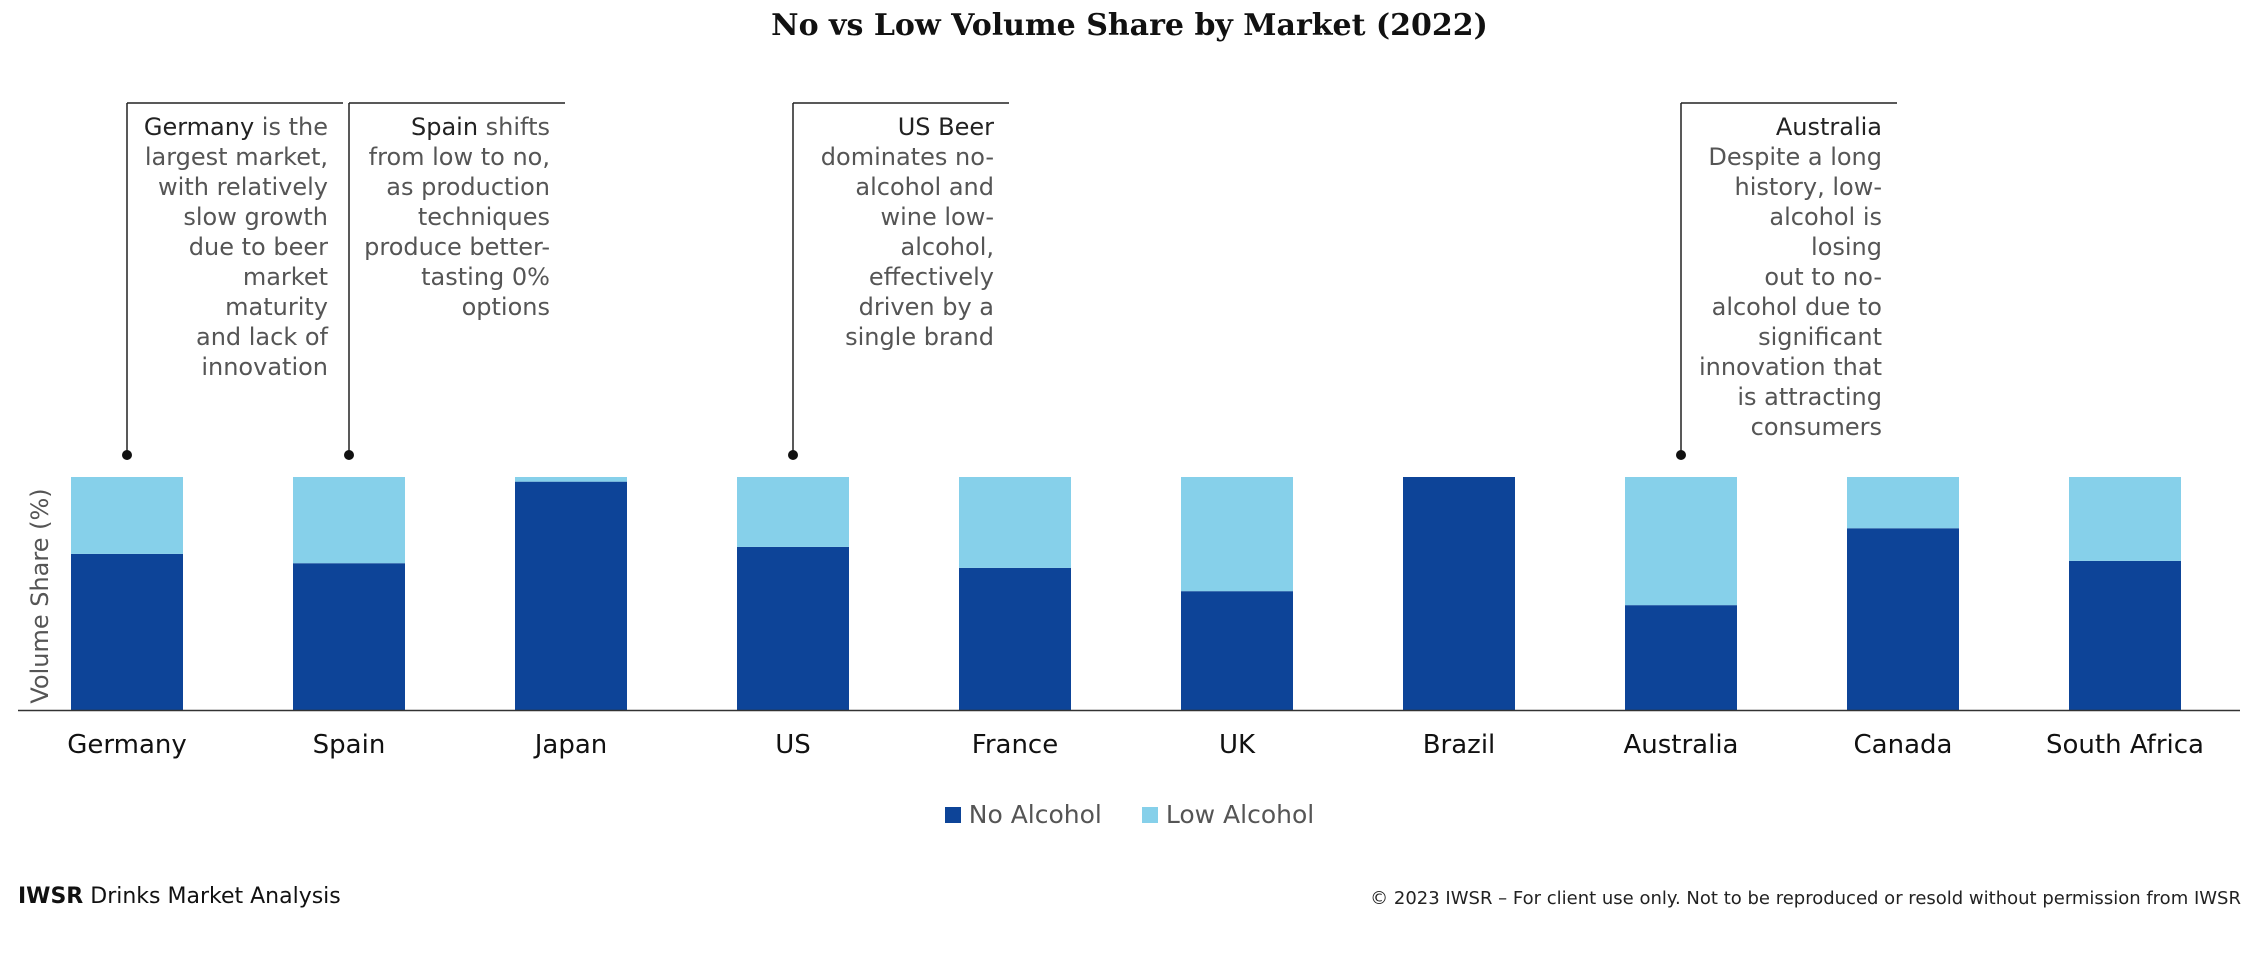  Describe the element at coordinates (51, 896) in the screenshot. I see `brand-logo-text: IWSR` at that location.